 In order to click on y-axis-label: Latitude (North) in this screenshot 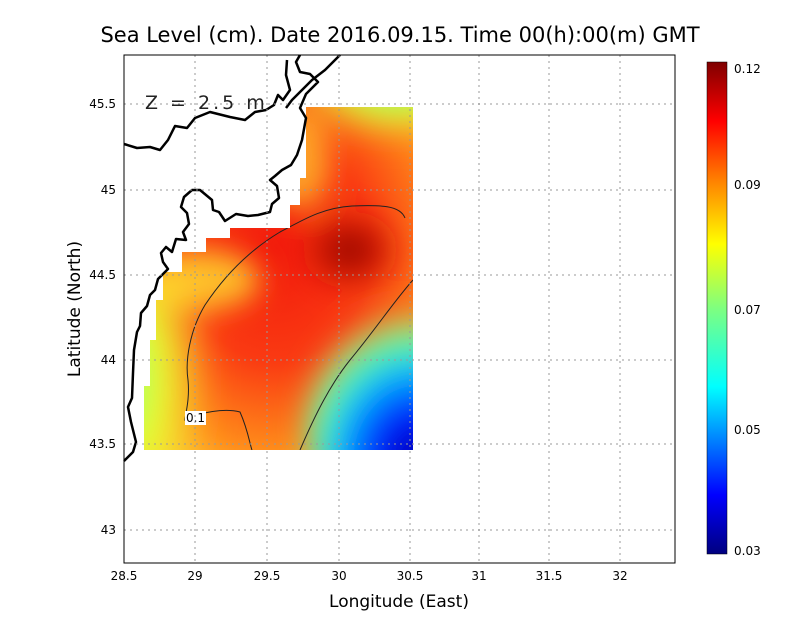, I will do `click(75, 309)`.